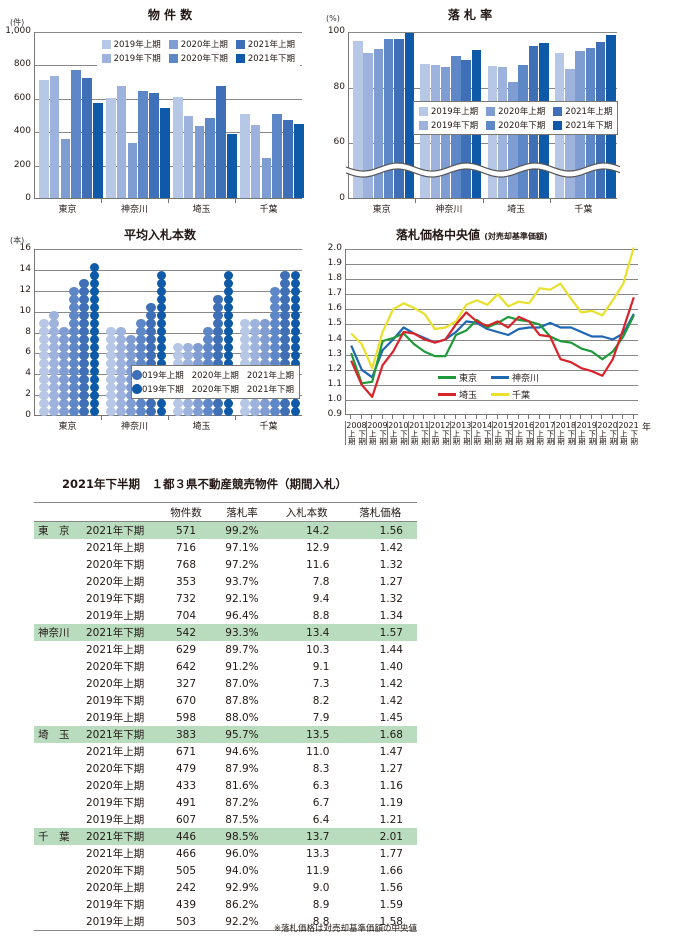 This screenshot has width=673, height=940. What do you see at coordinates (225, 598) in the screenshot?
I see `table-row: 2019年下期 732 92.1% 9.4 1.32` at bounding box center [225, 598].